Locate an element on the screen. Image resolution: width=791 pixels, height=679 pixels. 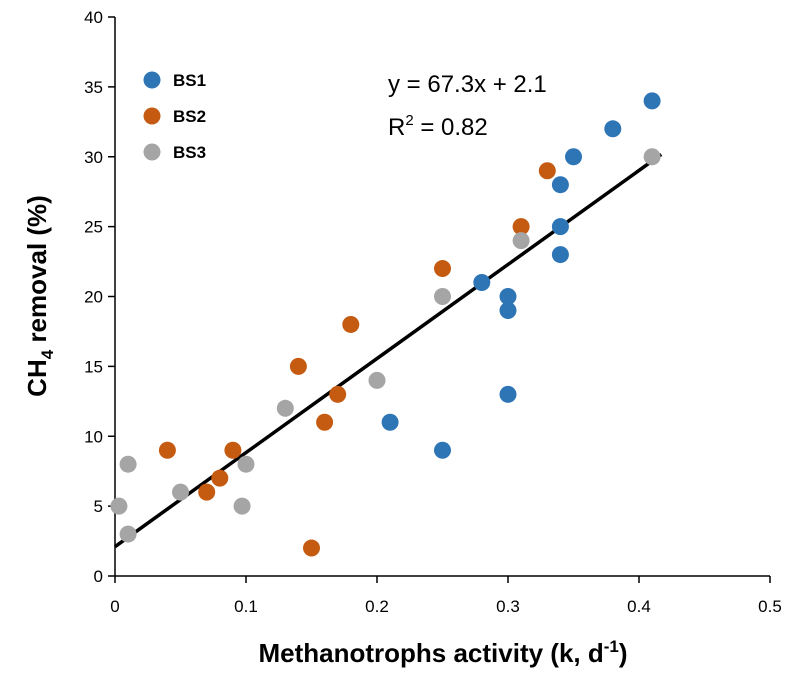
r-squared-sup: 2 is located at coordinates (409, 120).